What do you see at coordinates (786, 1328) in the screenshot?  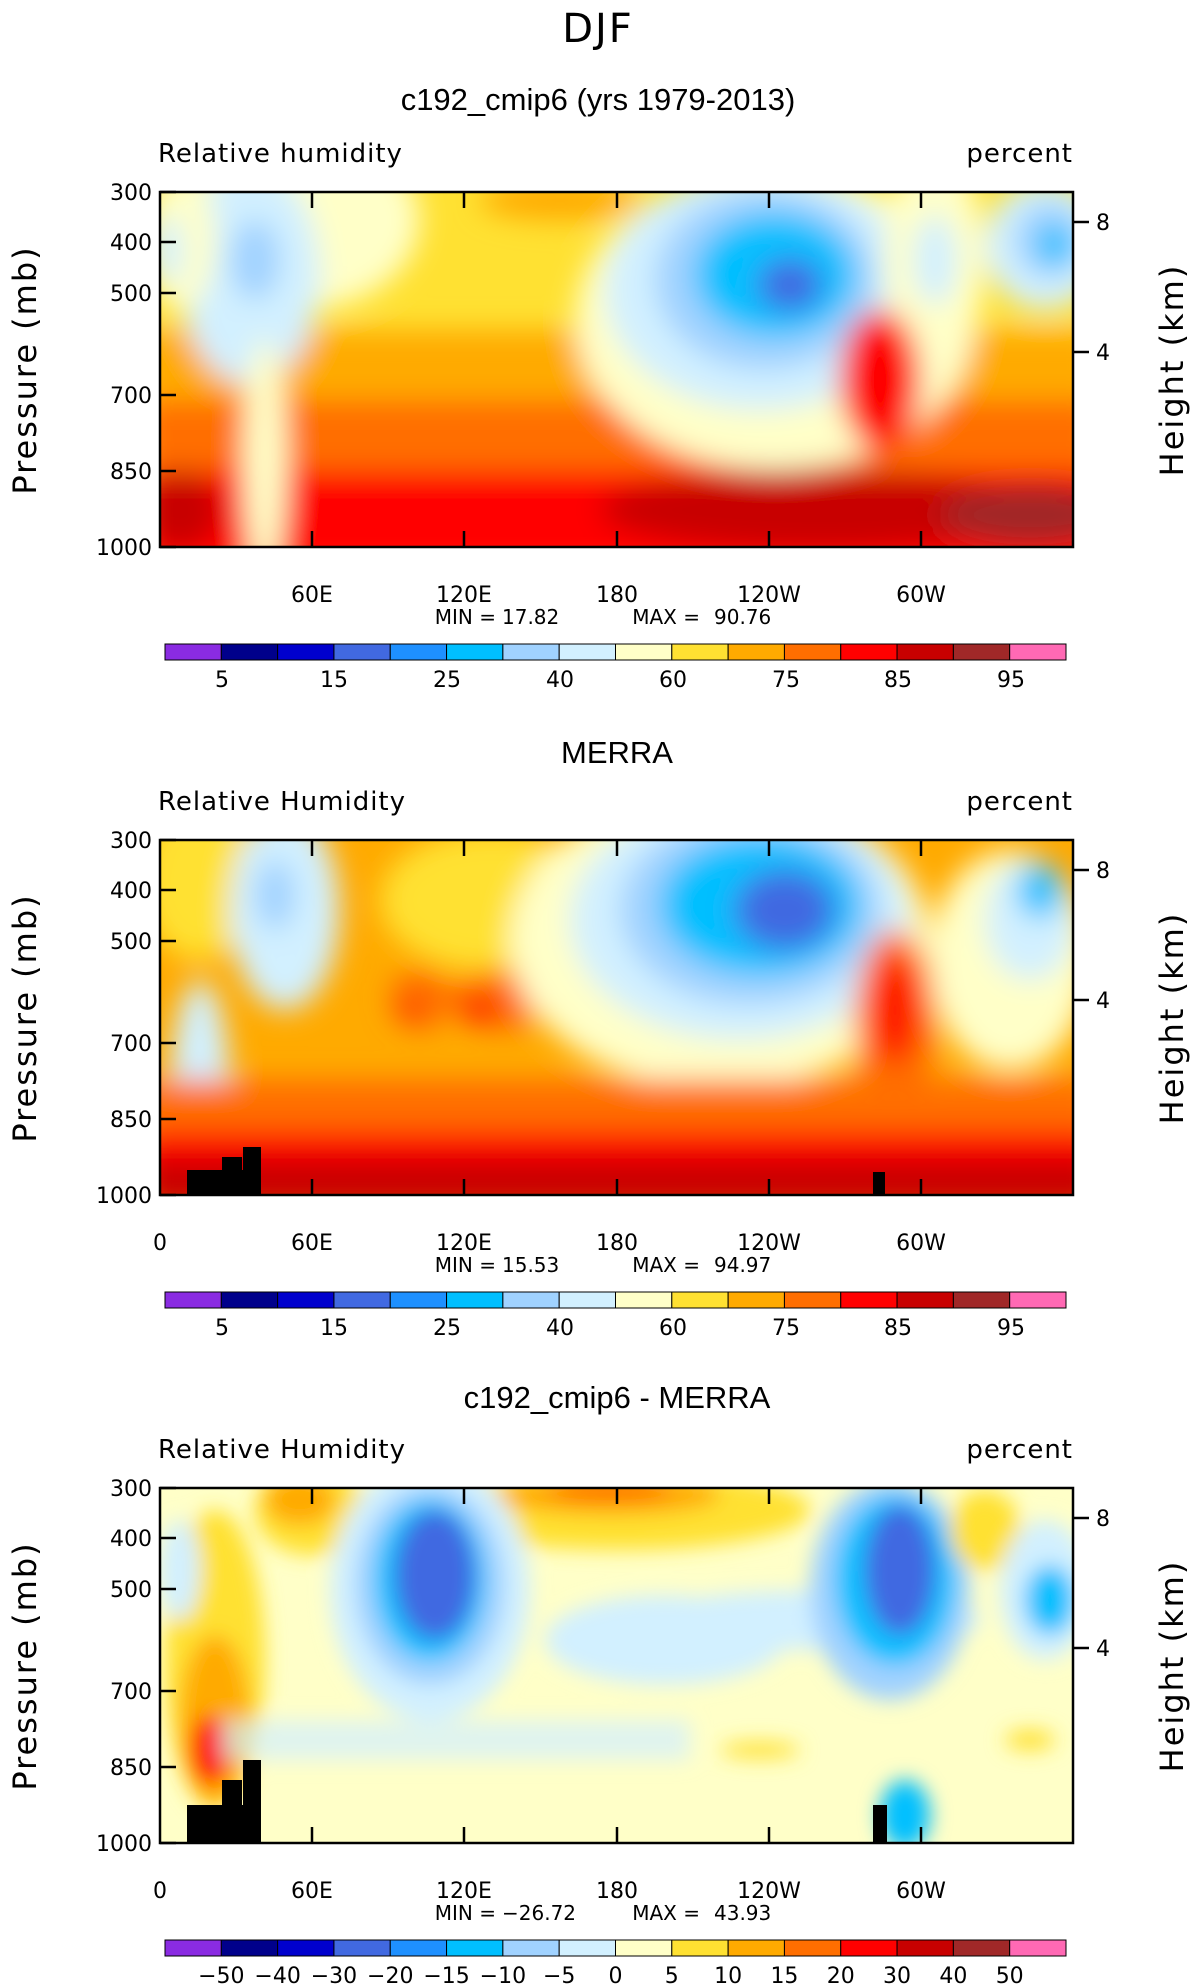 I see `panel-2-colorbar-label: 75` at bounding box center [786, 1328].